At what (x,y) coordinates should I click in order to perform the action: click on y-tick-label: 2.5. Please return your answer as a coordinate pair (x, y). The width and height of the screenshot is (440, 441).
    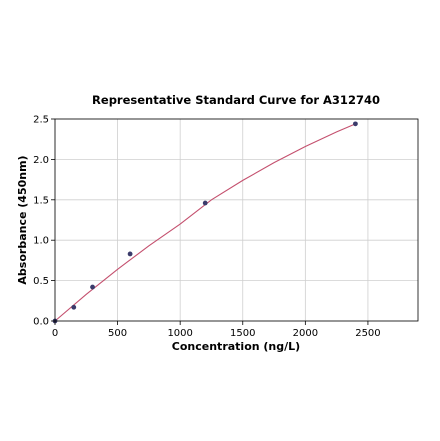
    Looking at the image, I should click on (41, 120).